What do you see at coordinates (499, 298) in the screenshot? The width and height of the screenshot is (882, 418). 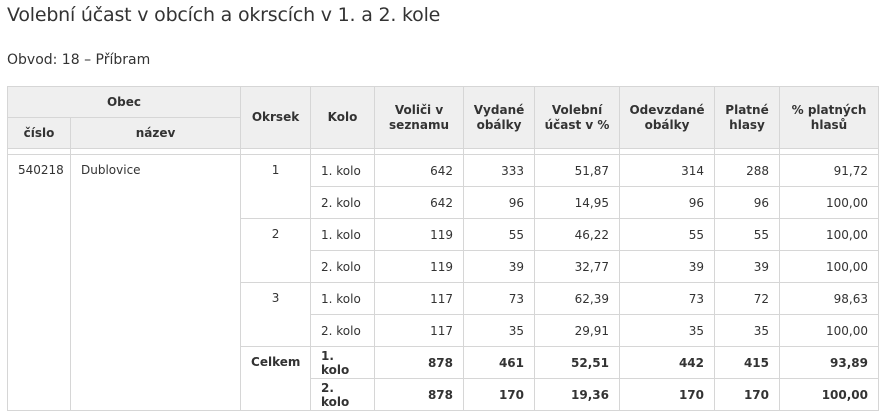 I see `vydane-cell: 73` at bounding box center [499, 298].